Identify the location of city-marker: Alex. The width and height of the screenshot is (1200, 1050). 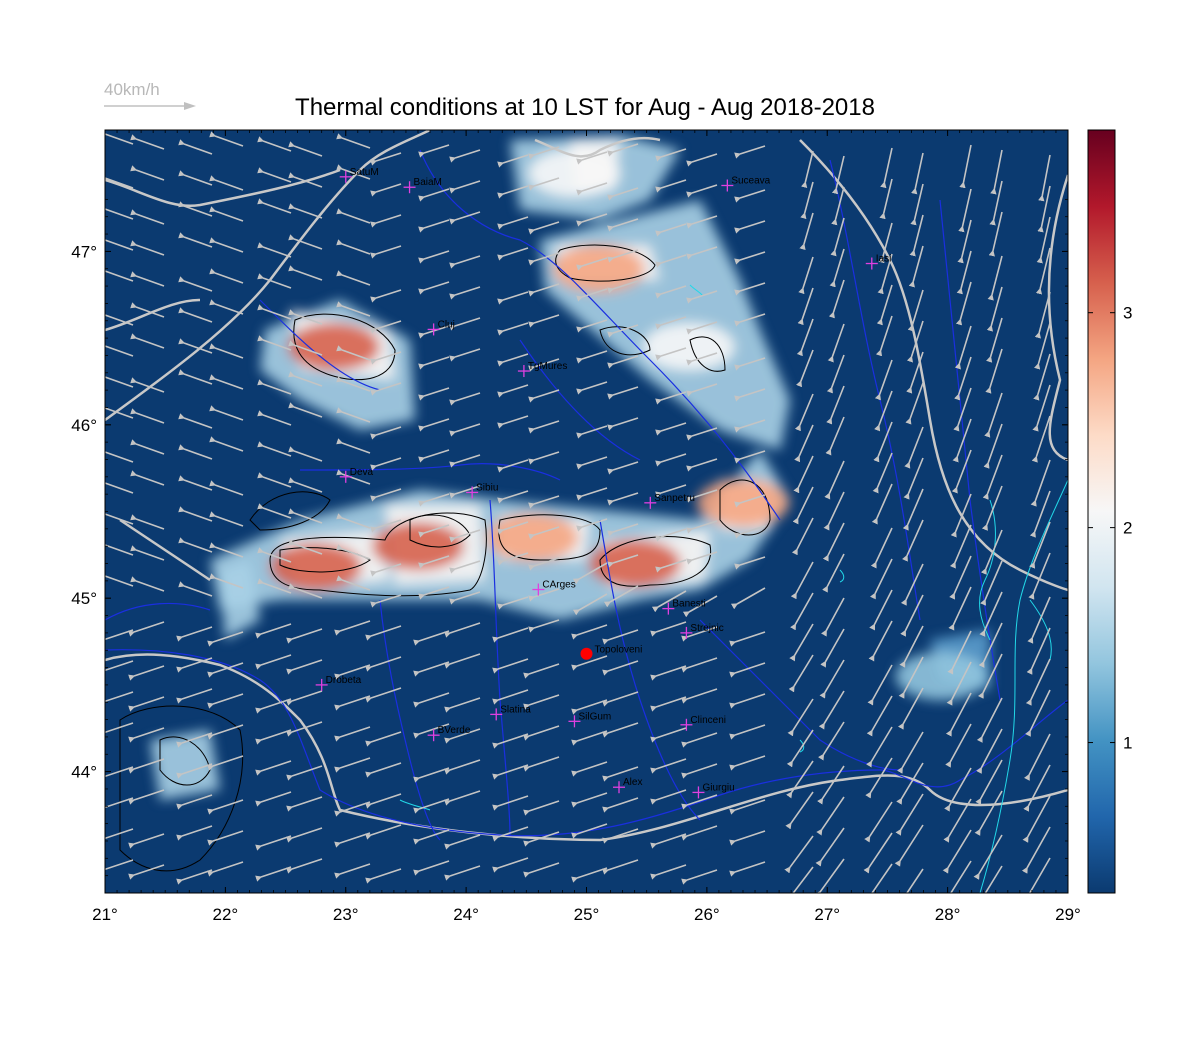
(627, 785).